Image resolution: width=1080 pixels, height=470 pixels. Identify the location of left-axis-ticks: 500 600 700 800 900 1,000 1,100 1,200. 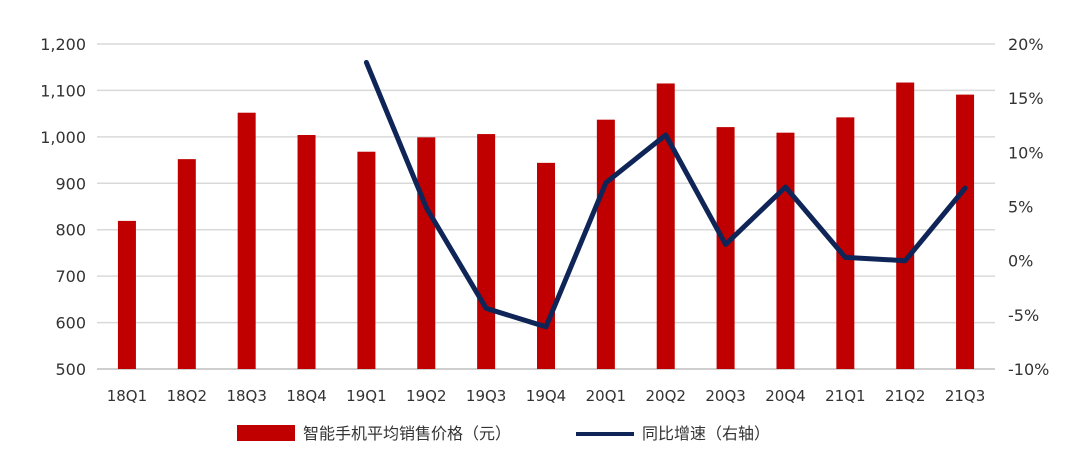
(63, 207).